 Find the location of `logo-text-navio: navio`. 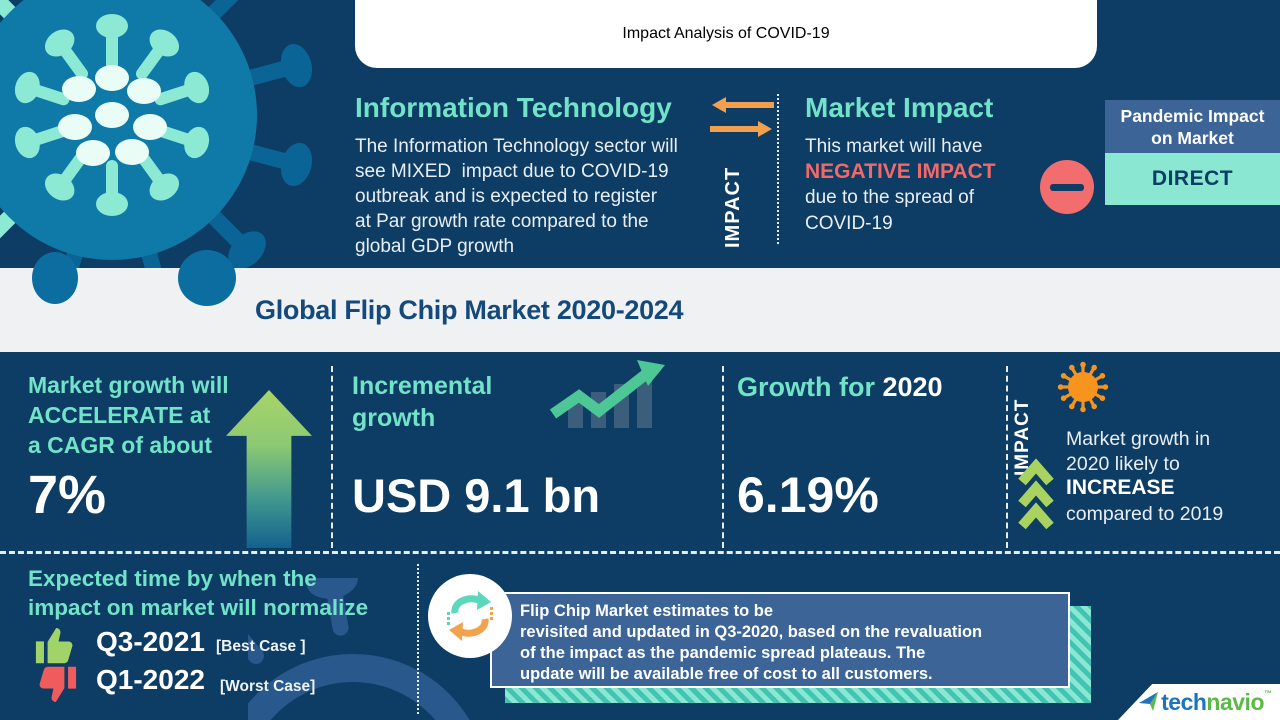

logo-text-navio: navio is located at coordinates (1235, 701).